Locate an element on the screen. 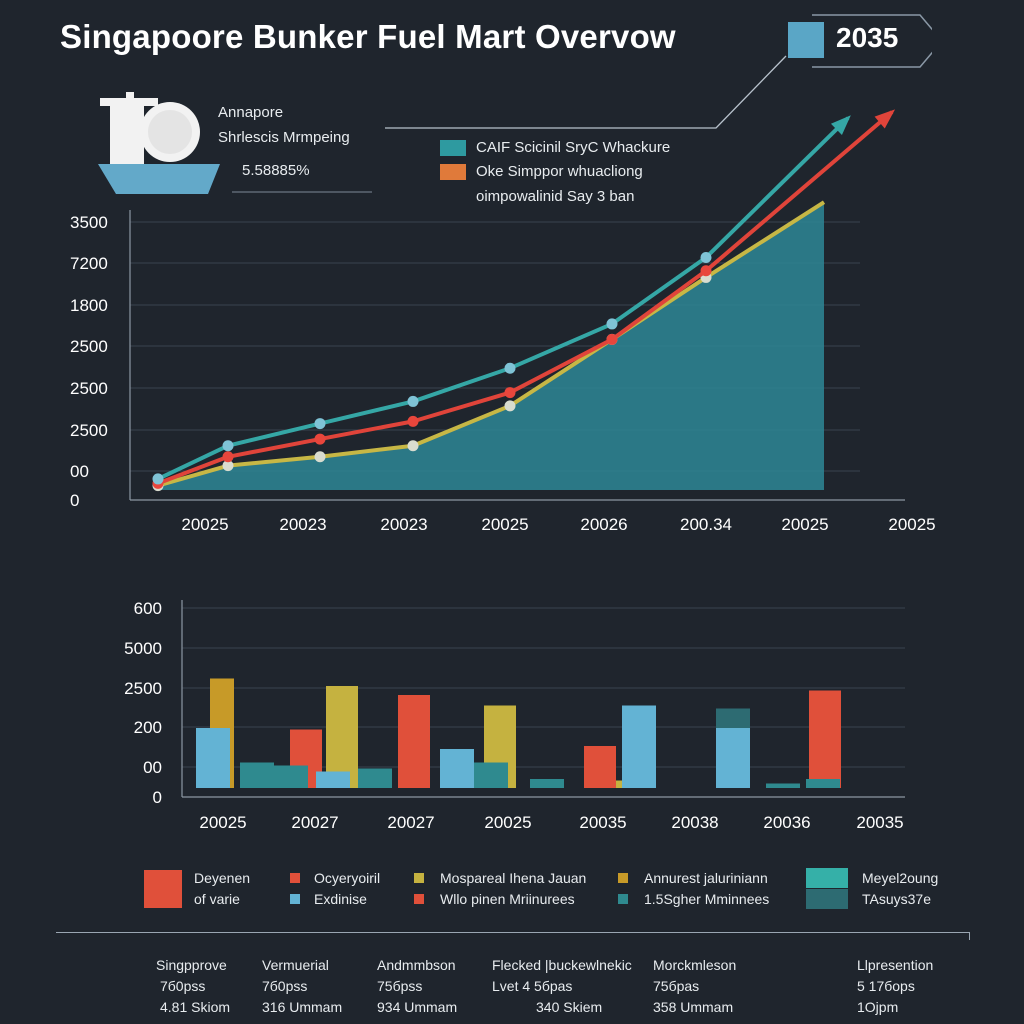 This screenshot has height=1024, width=1024. footer-divider is located at coordinates (513, 932).